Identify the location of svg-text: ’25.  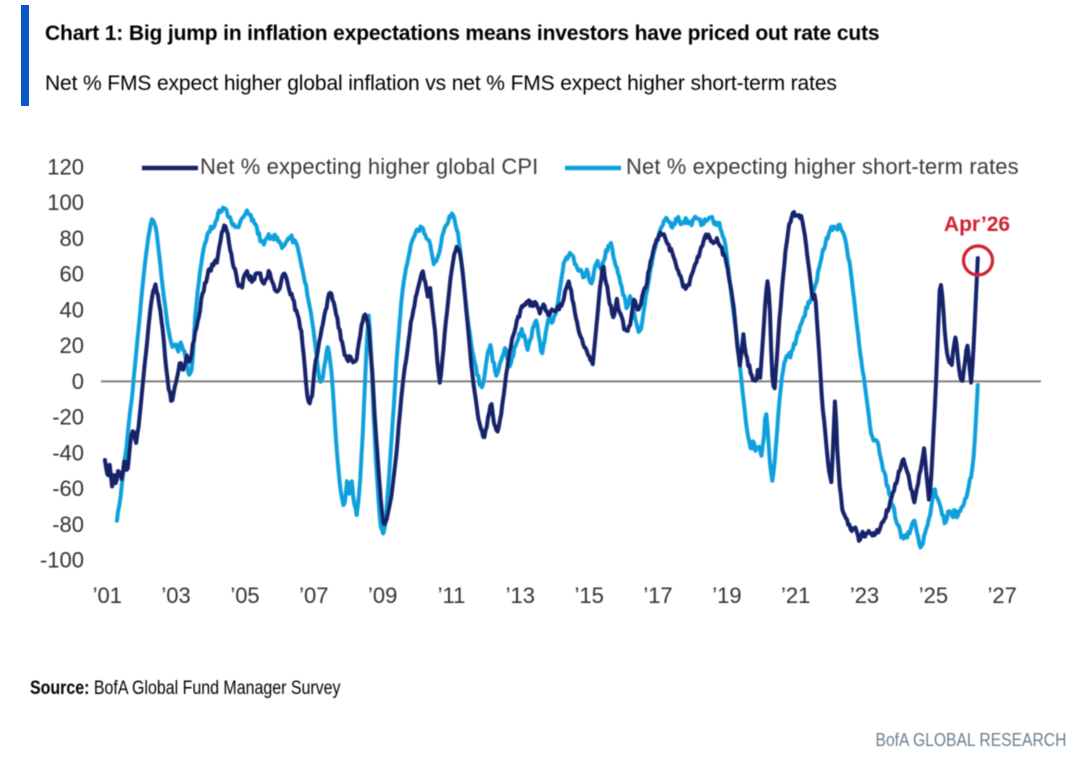
(933, 595).